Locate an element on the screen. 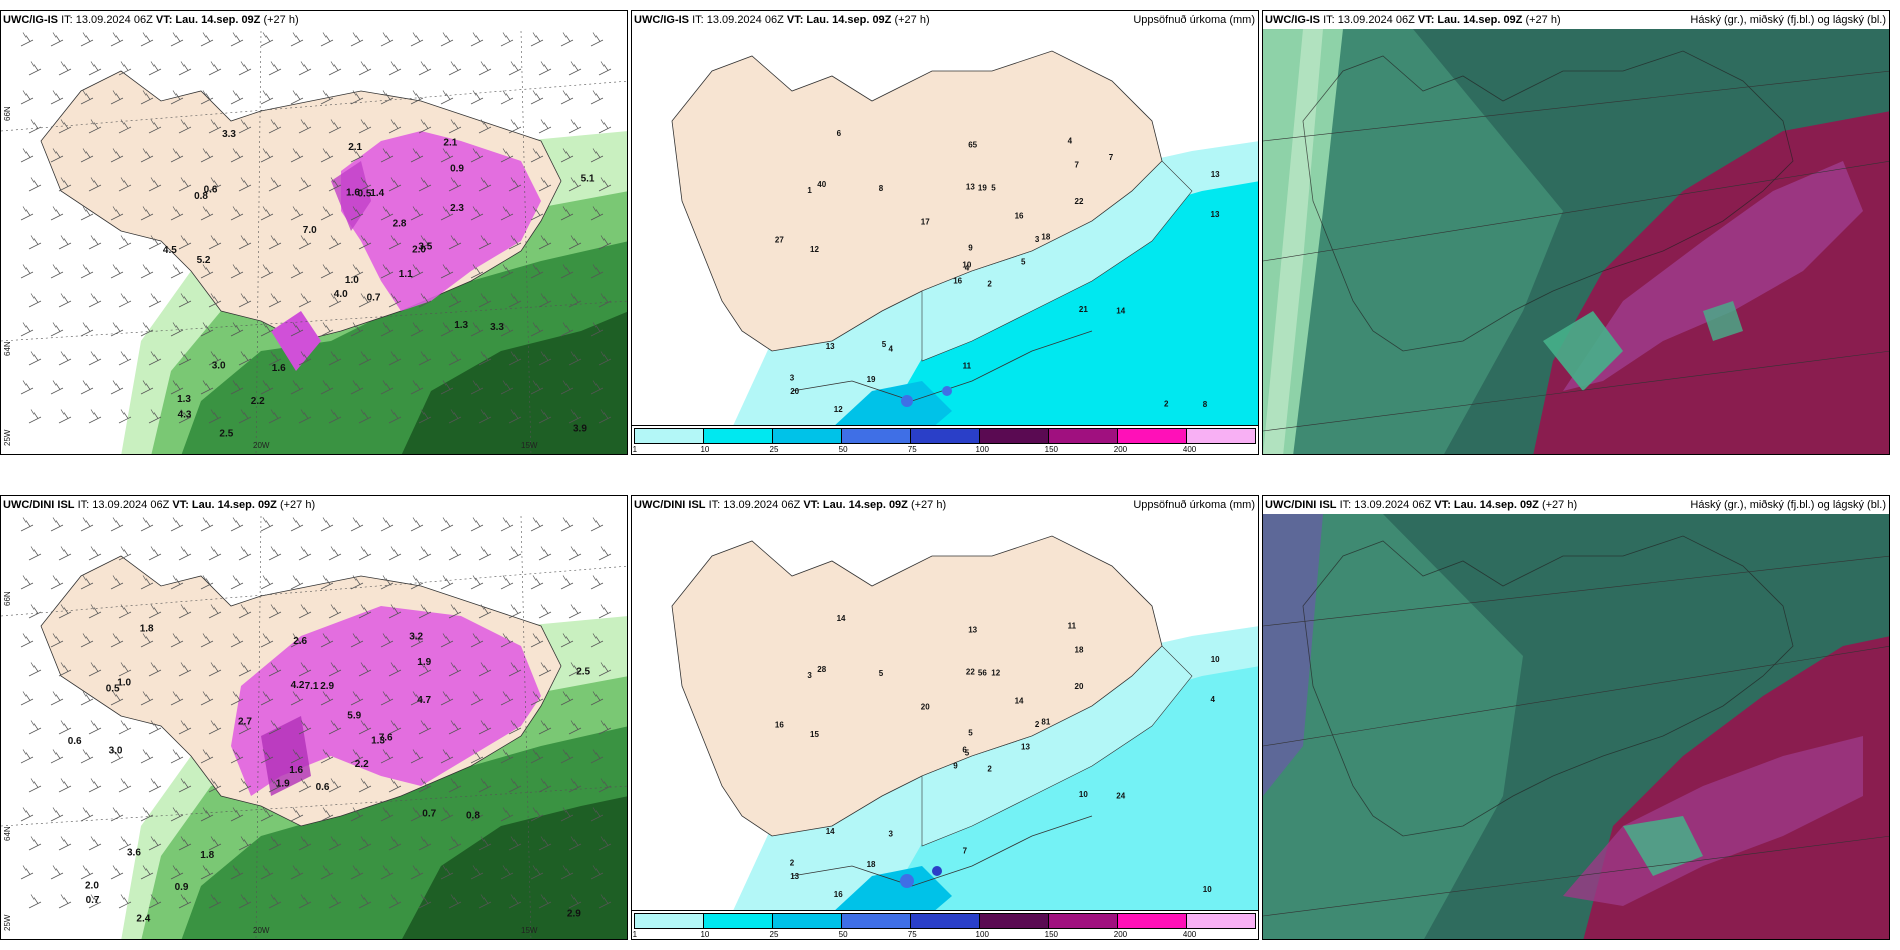 The height and width of the screenshot is (950, 1900). map-value-label: 1.9 is located at coordinates (424, 662).